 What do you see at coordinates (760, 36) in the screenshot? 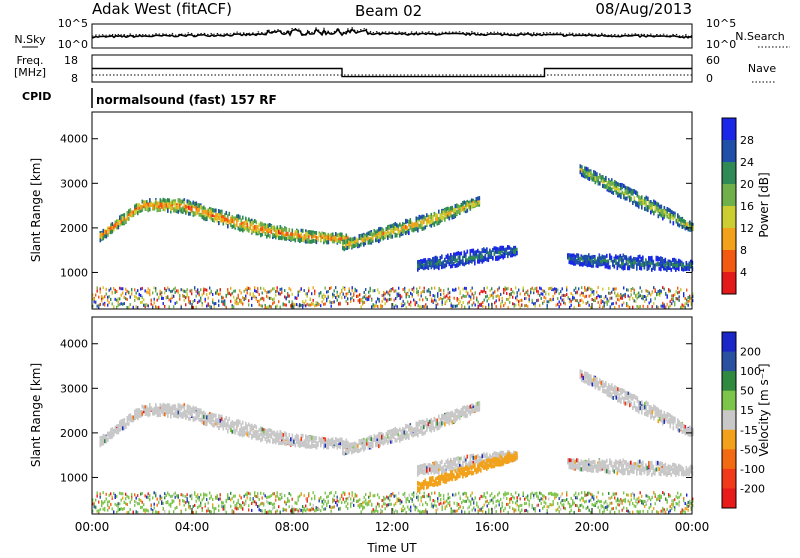
I see `noise-search-label: N.Search` at bounding box center [760, 36].